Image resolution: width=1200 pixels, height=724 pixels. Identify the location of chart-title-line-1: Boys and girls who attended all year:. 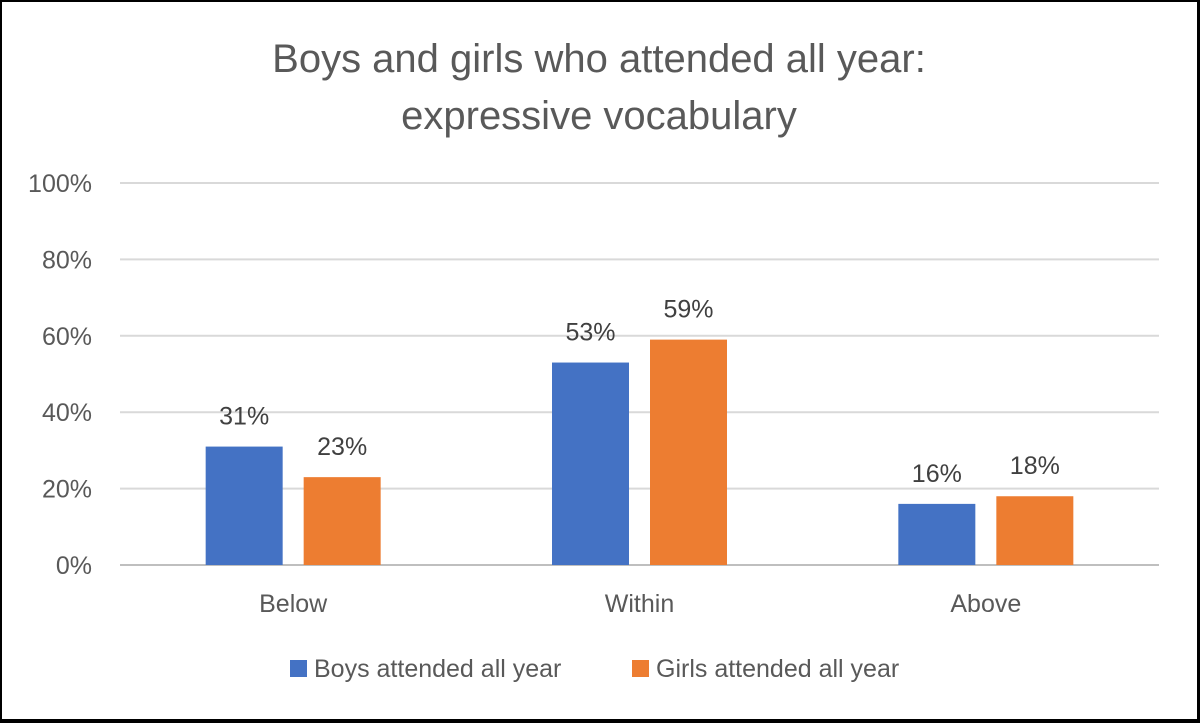
(599, 59).